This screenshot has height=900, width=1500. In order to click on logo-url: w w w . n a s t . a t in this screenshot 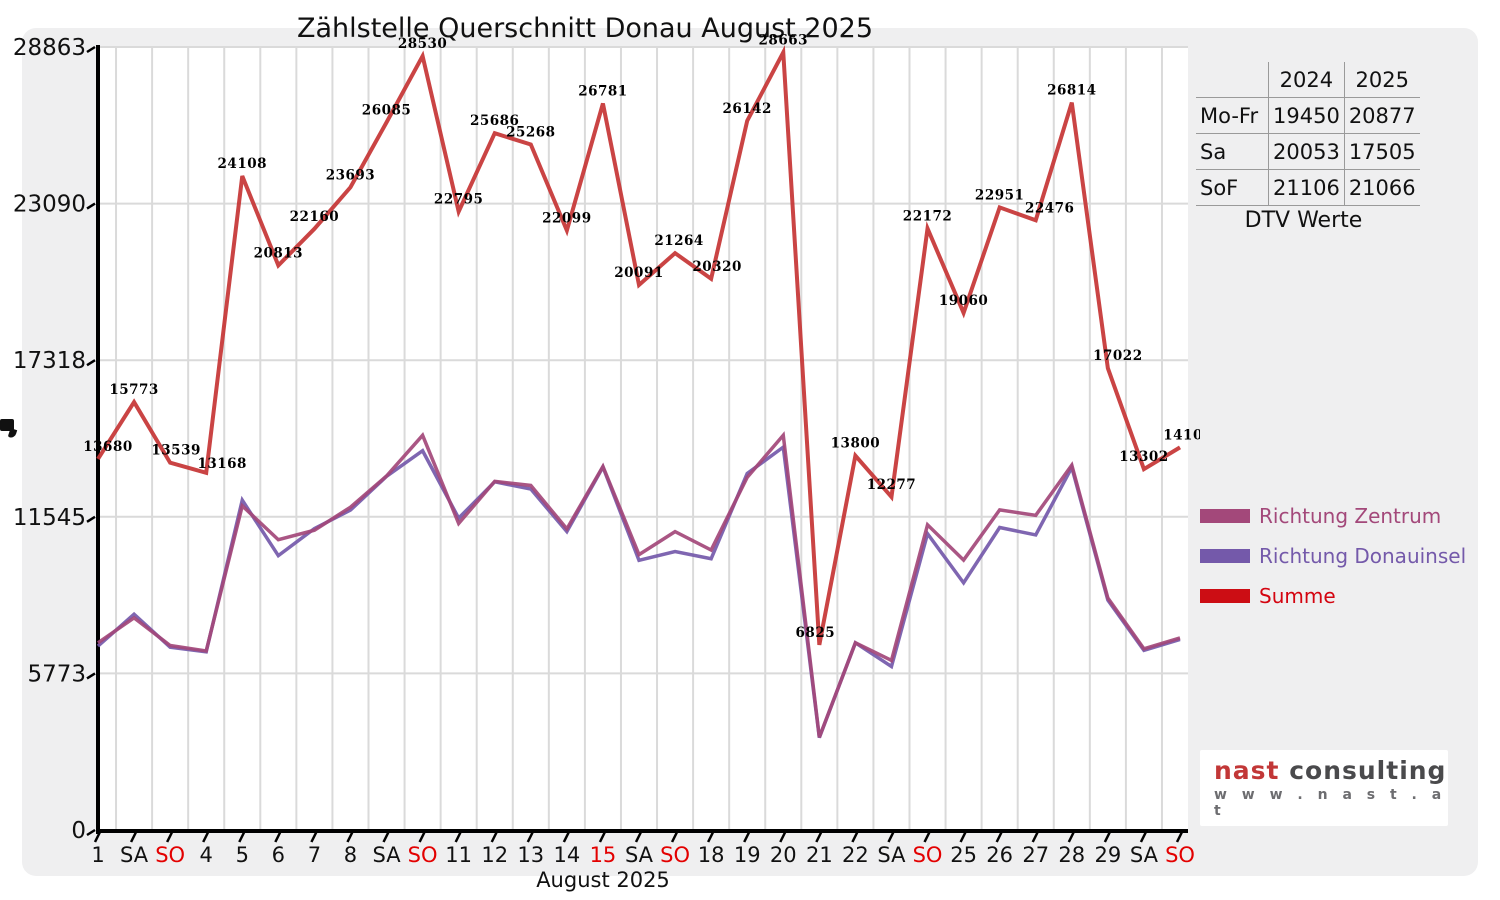, I will do `click(1330, 802)`.